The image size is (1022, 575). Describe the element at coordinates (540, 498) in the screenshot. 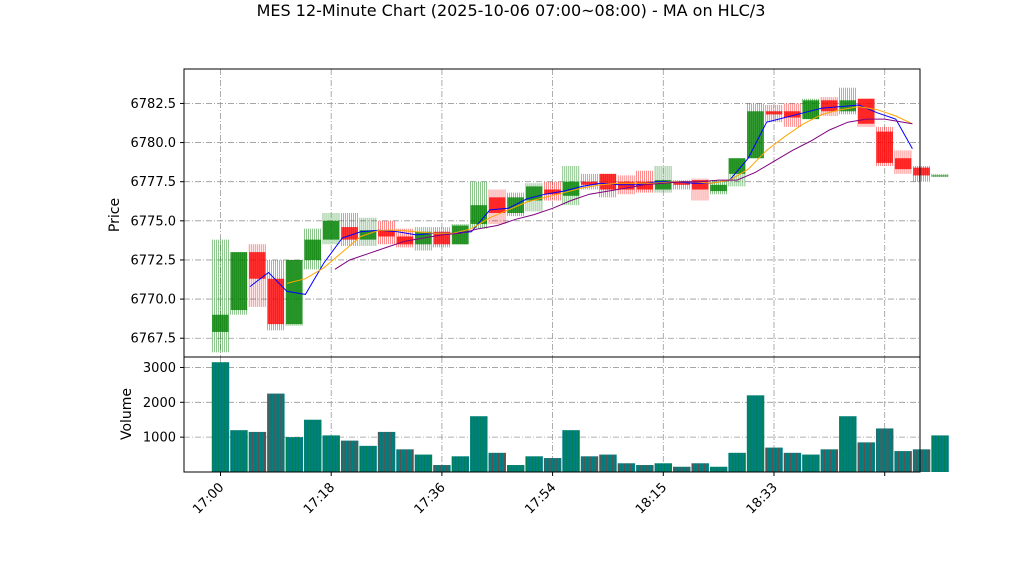

I see `x-tick-label: 17:54` at that location.